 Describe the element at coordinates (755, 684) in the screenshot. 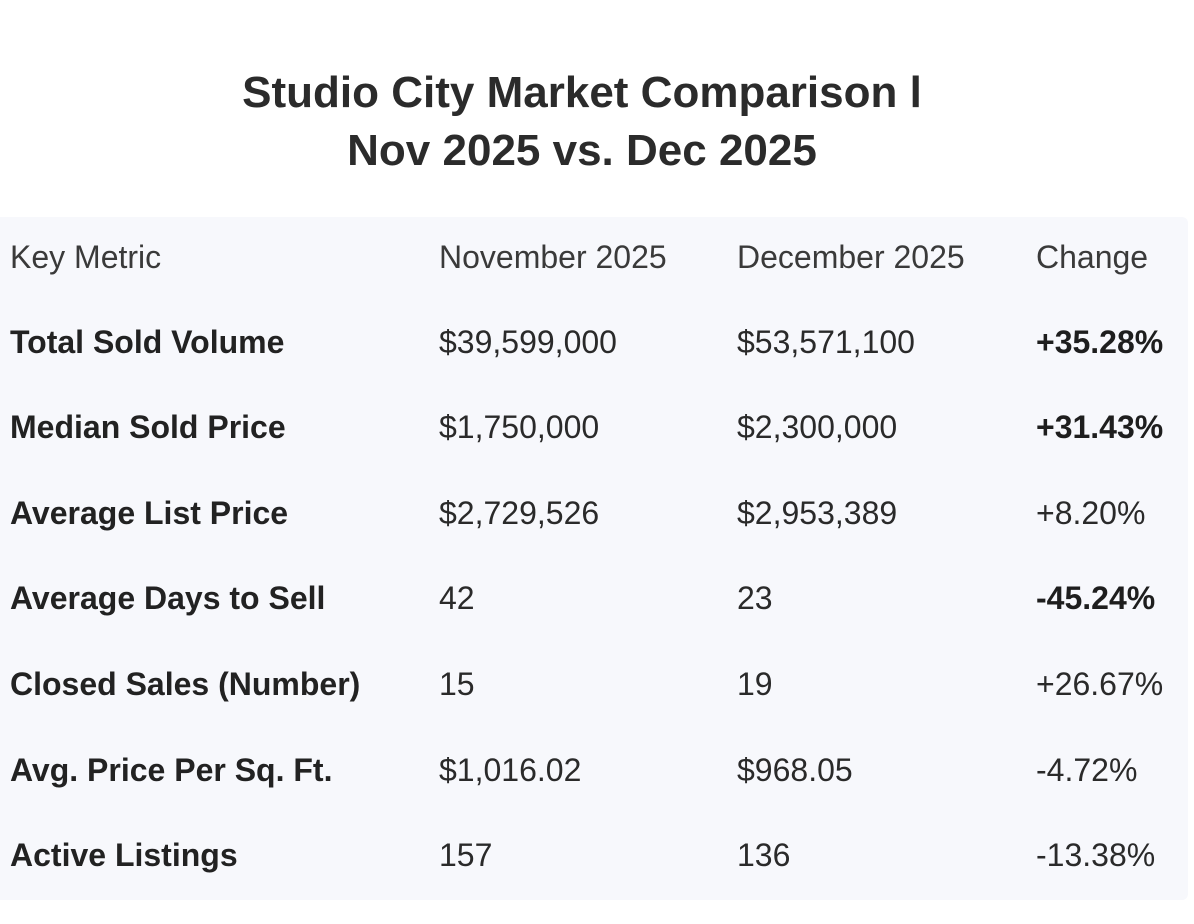

I see `december-value: 19` at that location.